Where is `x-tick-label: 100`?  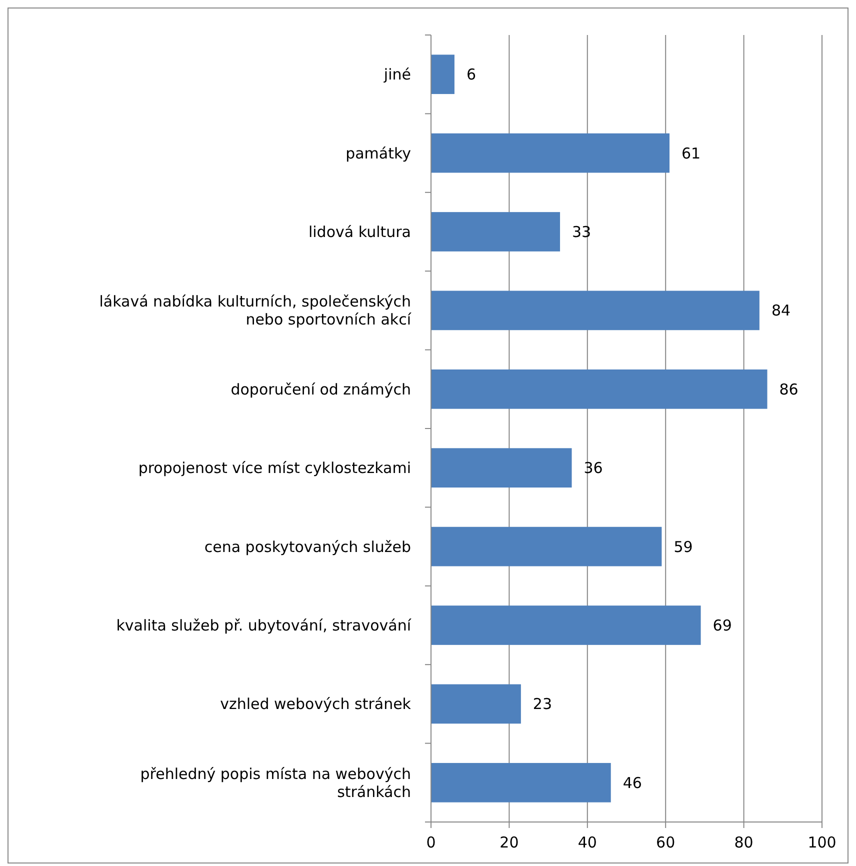
x-tick-label: 100 is located at coordinates (822, 843).